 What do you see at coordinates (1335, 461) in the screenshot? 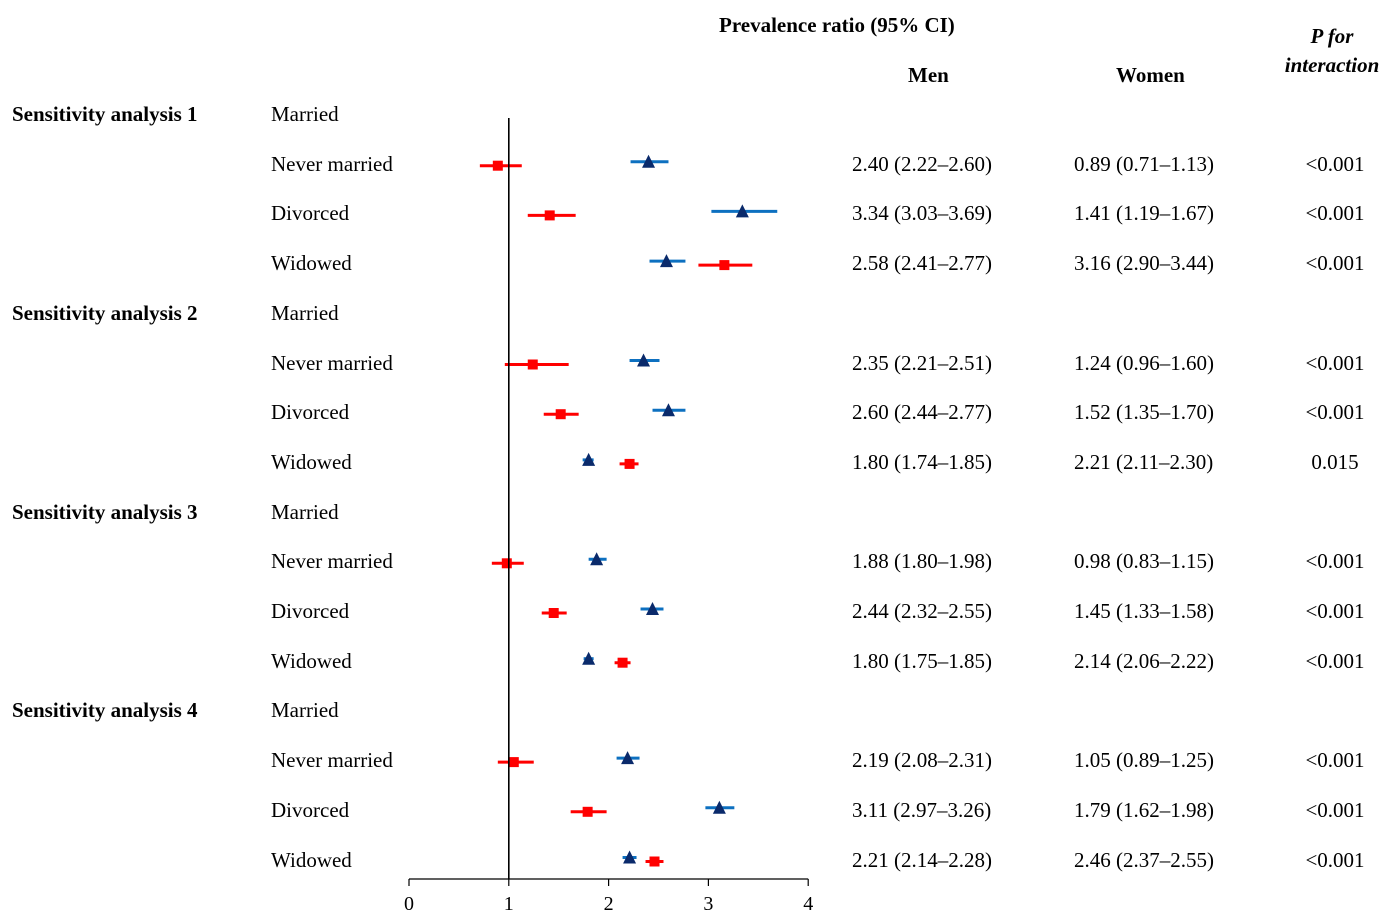
I see `p-interaction-value: 0.015` at bounding box center [1335, 461].